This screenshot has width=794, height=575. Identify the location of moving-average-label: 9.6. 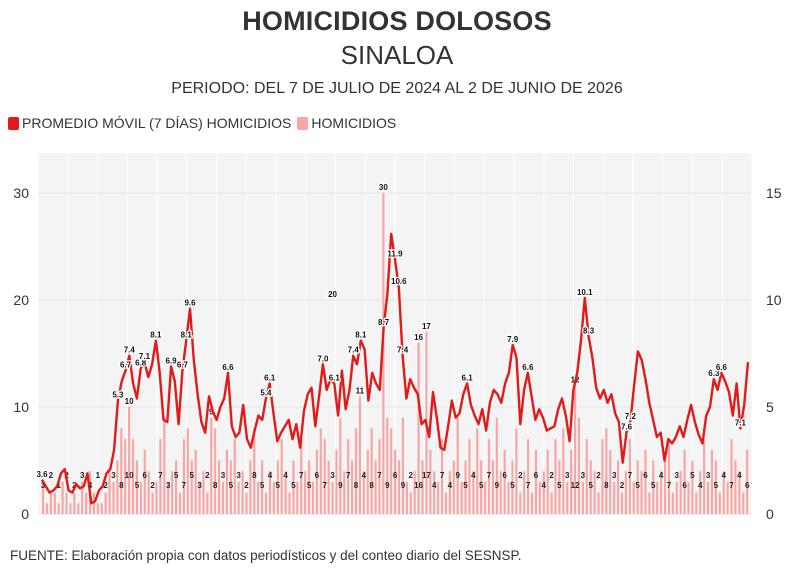
(190, 303).